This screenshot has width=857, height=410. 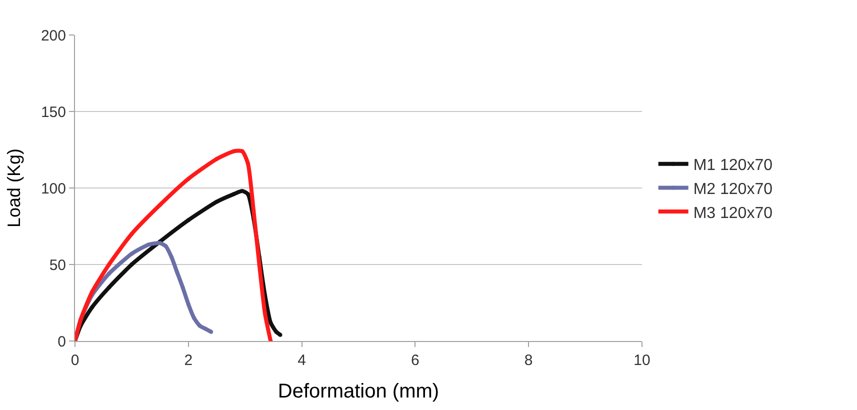 I want to click on x-tick-label: 6, so click(x=415, y=360).